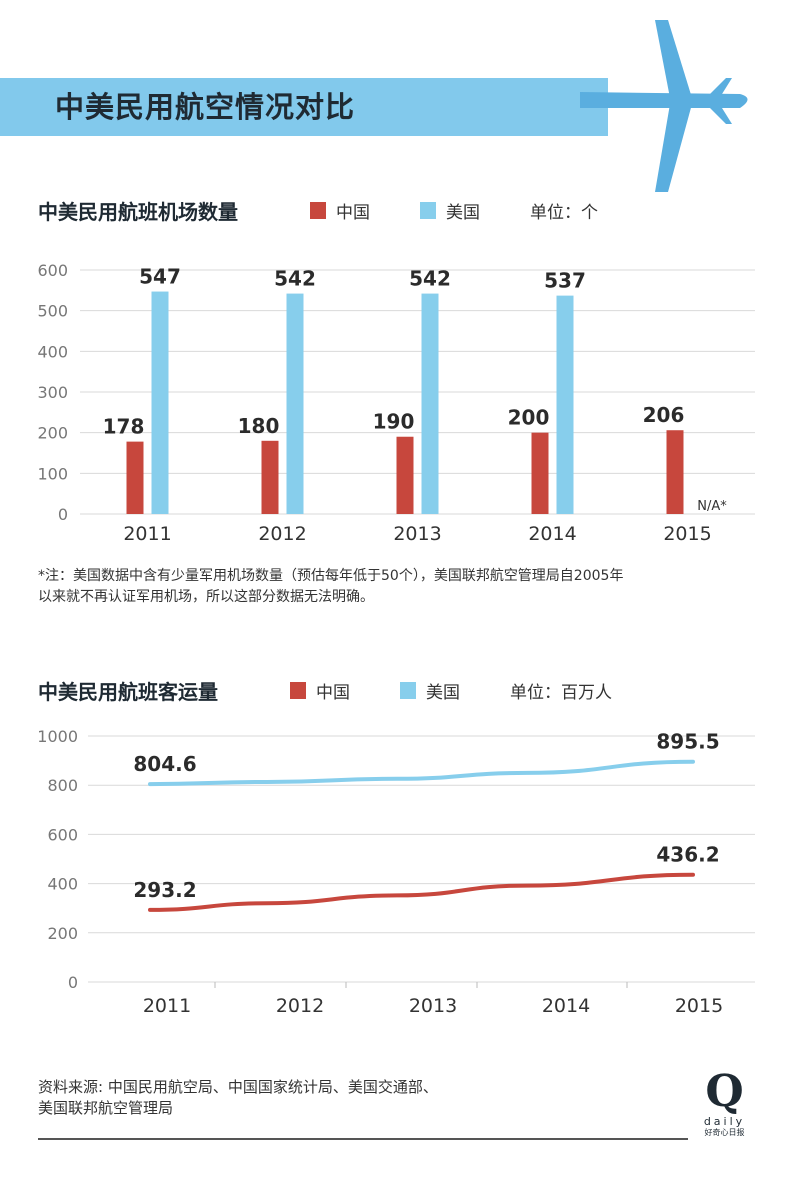  I want to click on source-note: 资料来源: 中国民用航空局、中国国家统计局、美国交通部、 美国联邦航空管理局, so click(238, 1098).